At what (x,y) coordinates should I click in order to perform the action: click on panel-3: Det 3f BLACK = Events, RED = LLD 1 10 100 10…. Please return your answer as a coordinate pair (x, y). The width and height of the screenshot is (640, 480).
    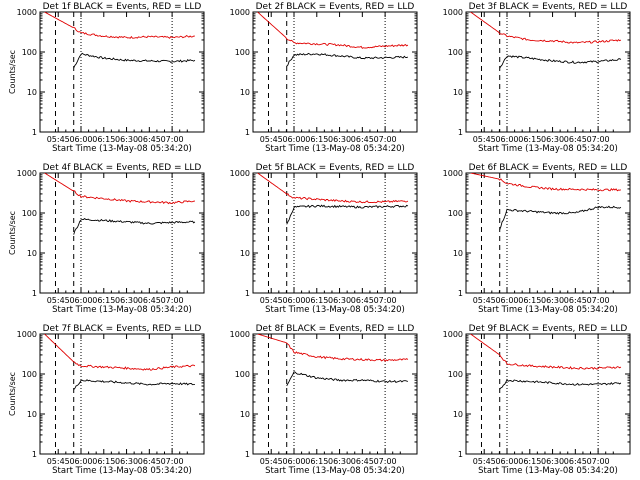
    Looking at the image, I should click on (537, 78).